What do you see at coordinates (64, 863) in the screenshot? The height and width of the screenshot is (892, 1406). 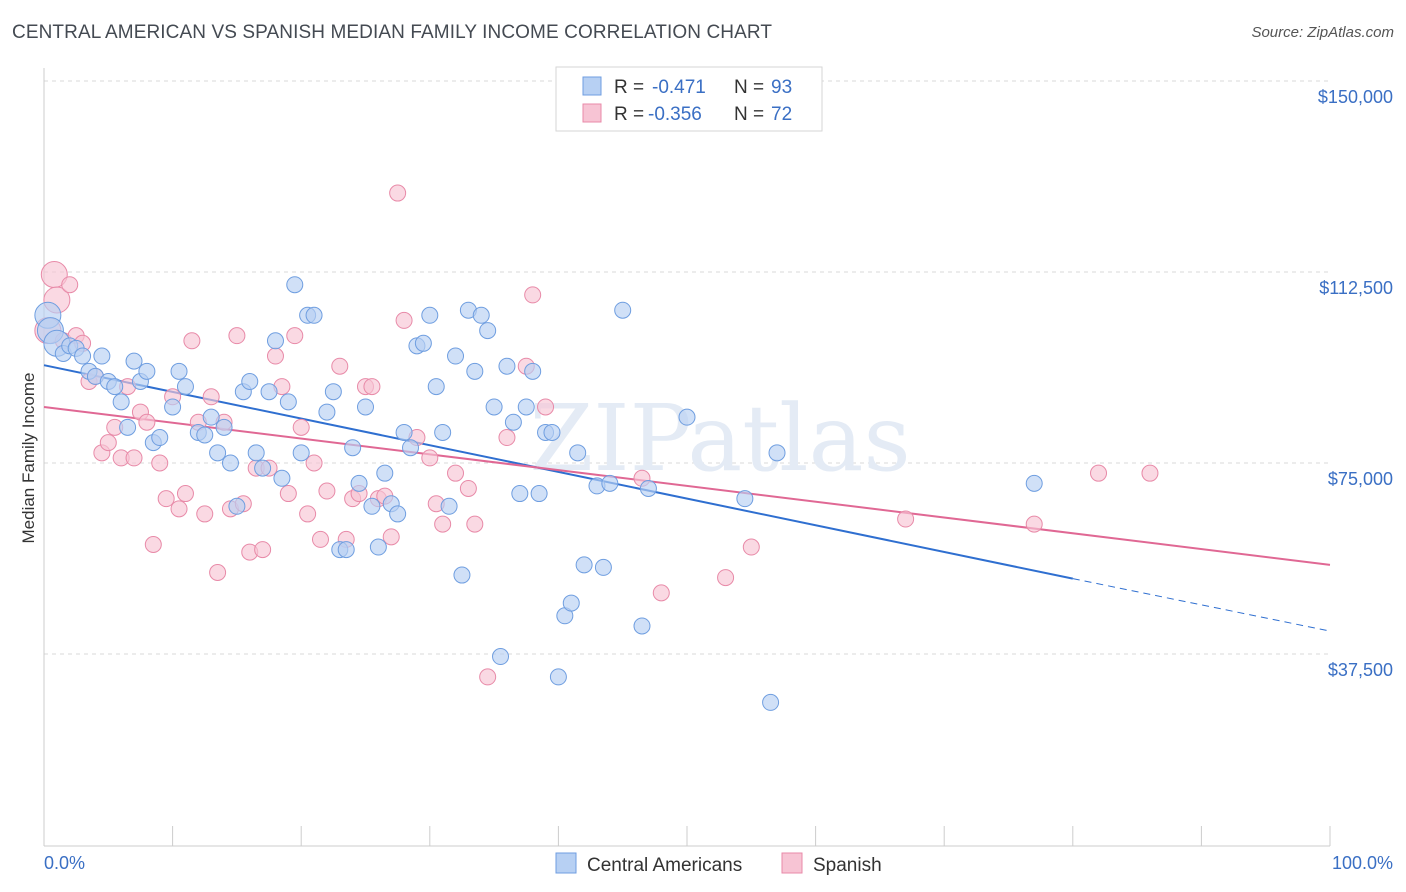 I see `x-tick-label: 0.0%` at bounding box center [64, 863].